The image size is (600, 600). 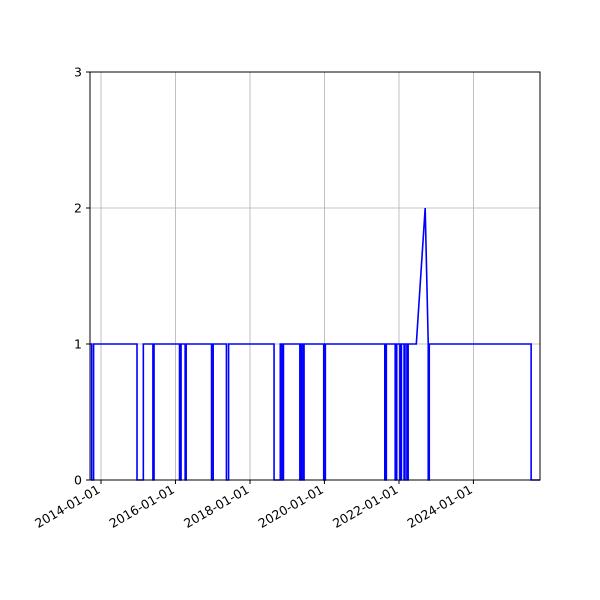 I want to click on y-tick-label: 2, so click(x=78, y=208).